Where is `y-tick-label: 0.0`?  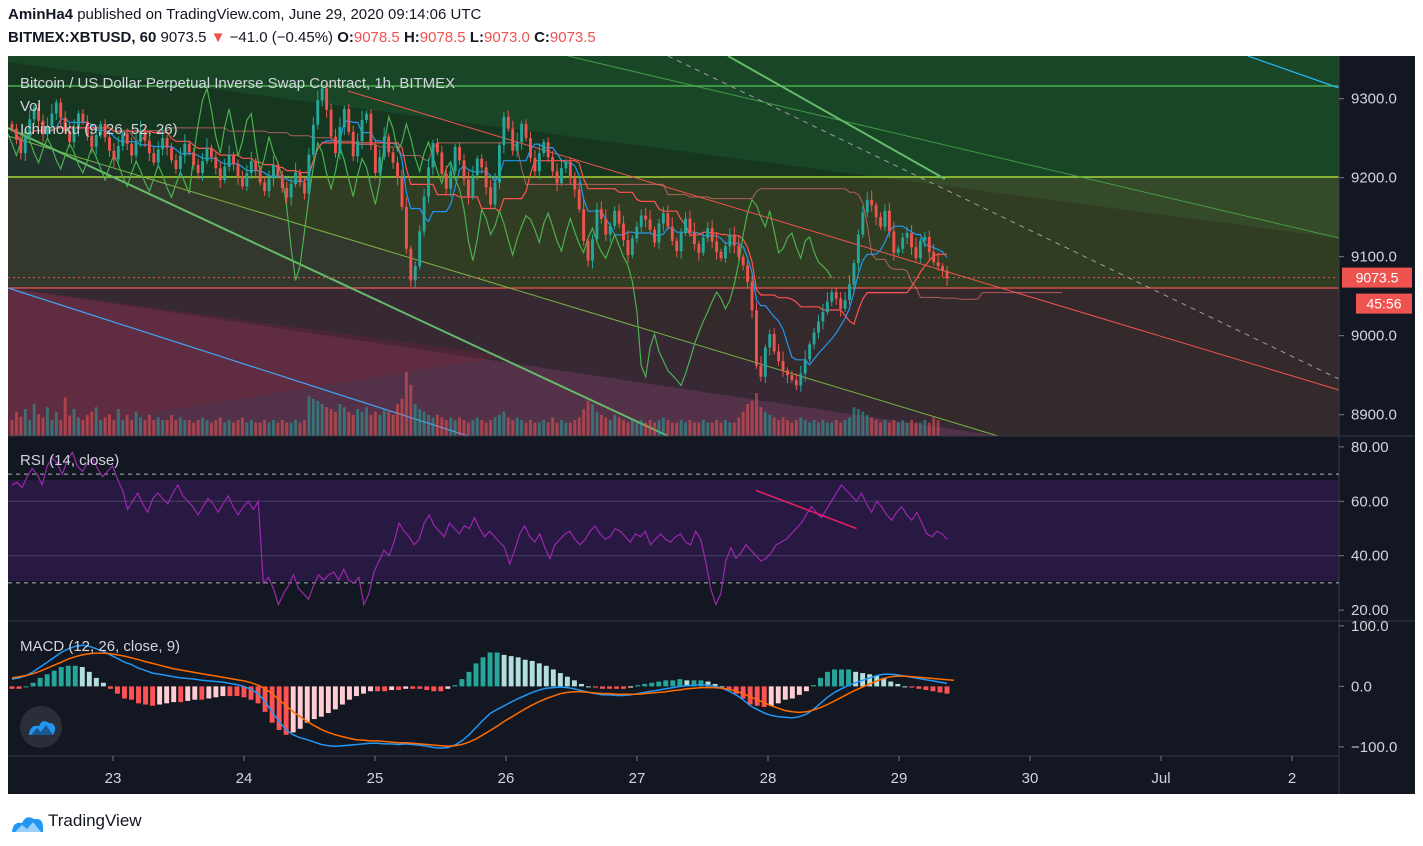
y-tick-label: 0.0 is located at coordinates (1361, 686).